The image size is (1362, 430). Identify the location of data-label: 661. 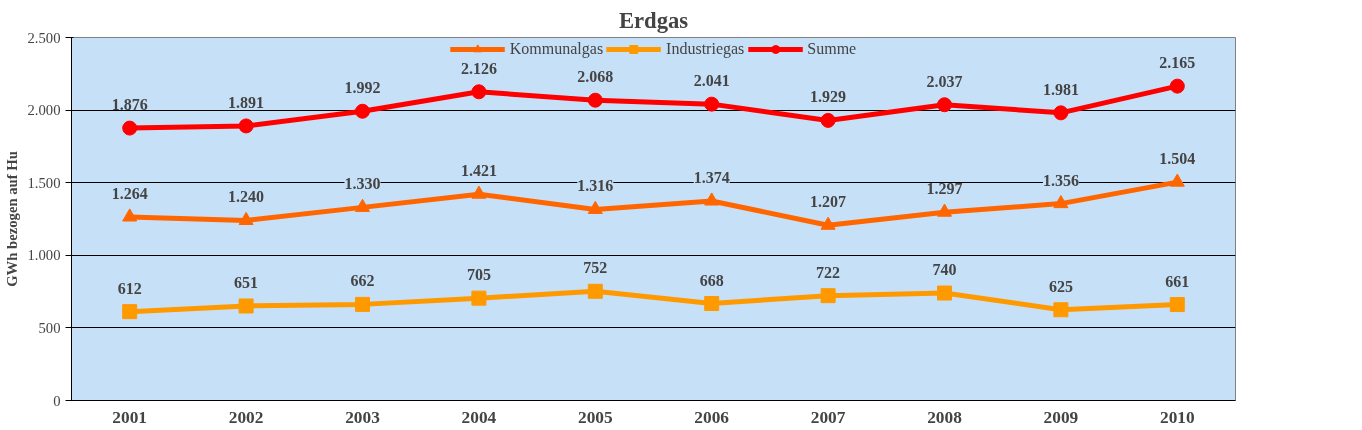
(1177, 281).